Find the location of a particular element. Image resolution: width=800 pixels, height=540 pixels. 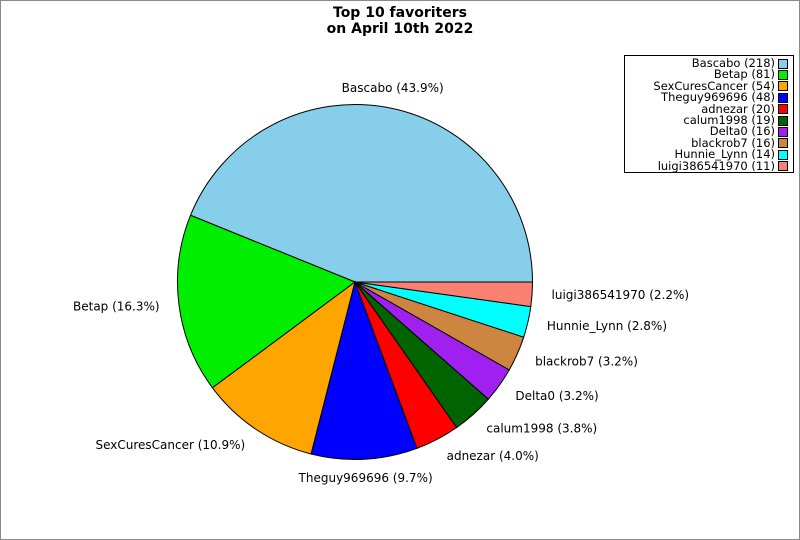

legend-item-luigi386541970: luigi386541970 (11) is located at coordinates (709, 165).